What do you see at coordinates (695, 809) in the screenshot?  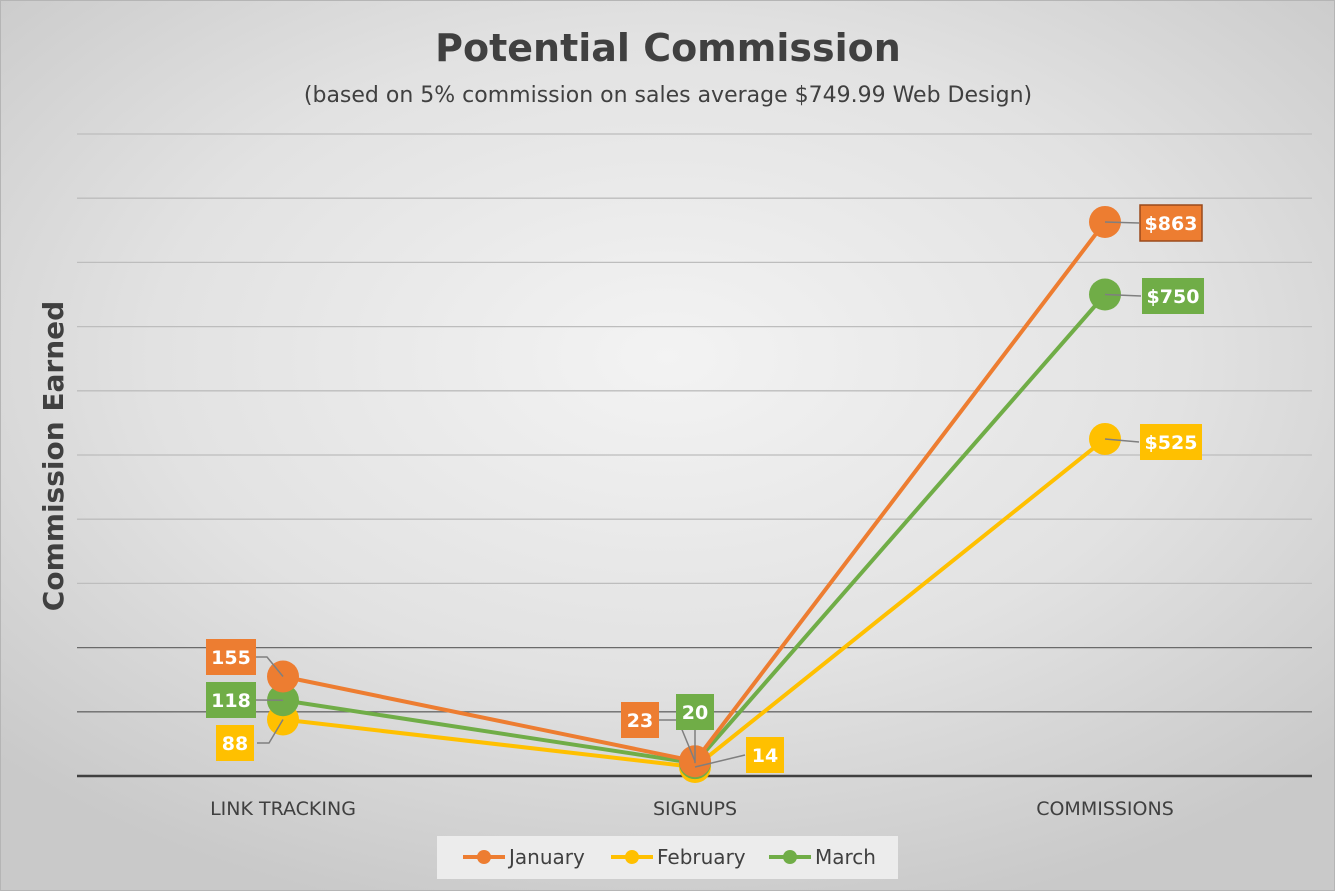 I see `x-tick-label: SIGNUPS` at bounding box center [695, 809].